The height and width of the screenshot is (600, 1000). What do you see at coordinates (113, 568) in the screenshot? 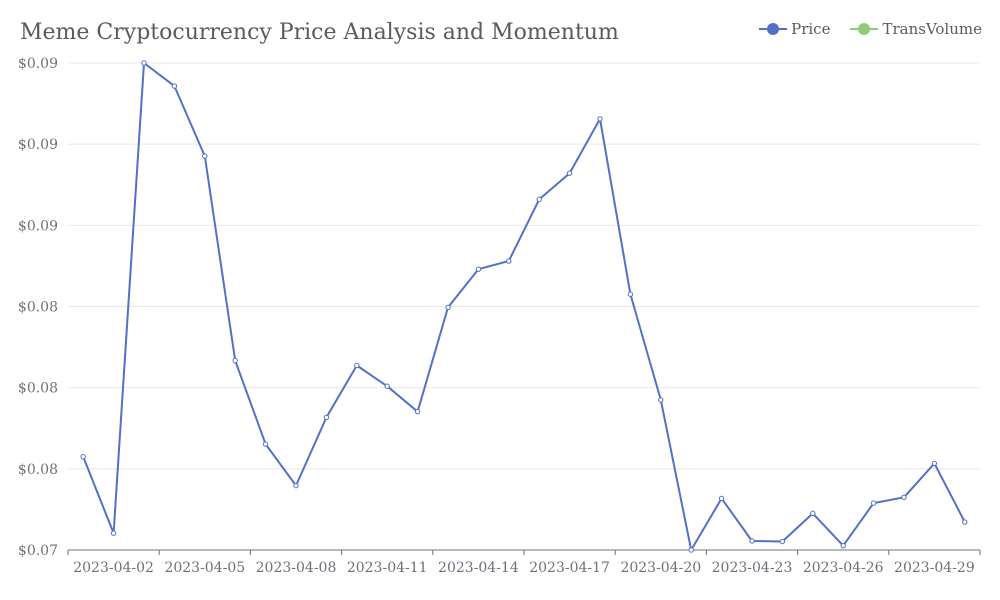
I see `x-tick-label: 2023-04-02` at bounding box center [113, 568].